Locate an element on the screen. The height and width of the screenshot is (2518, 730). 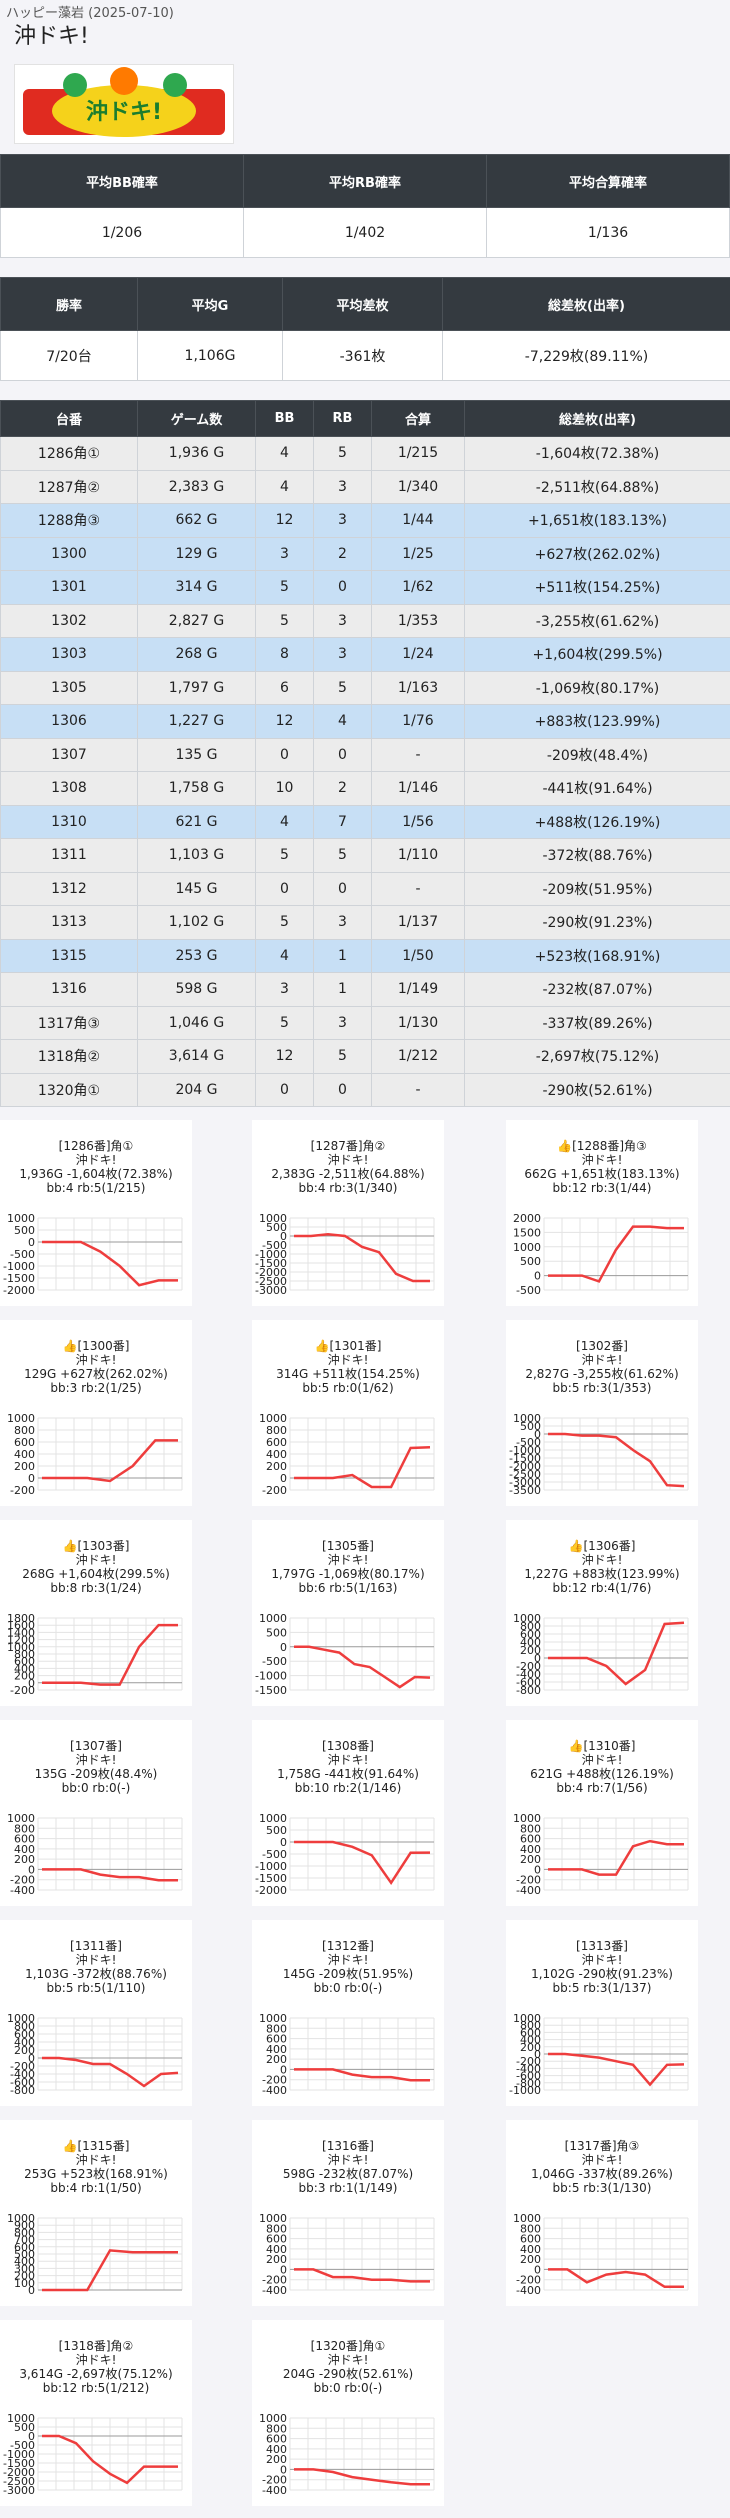
avg-games-value: 1,106G is located at coordinates (210, 356).